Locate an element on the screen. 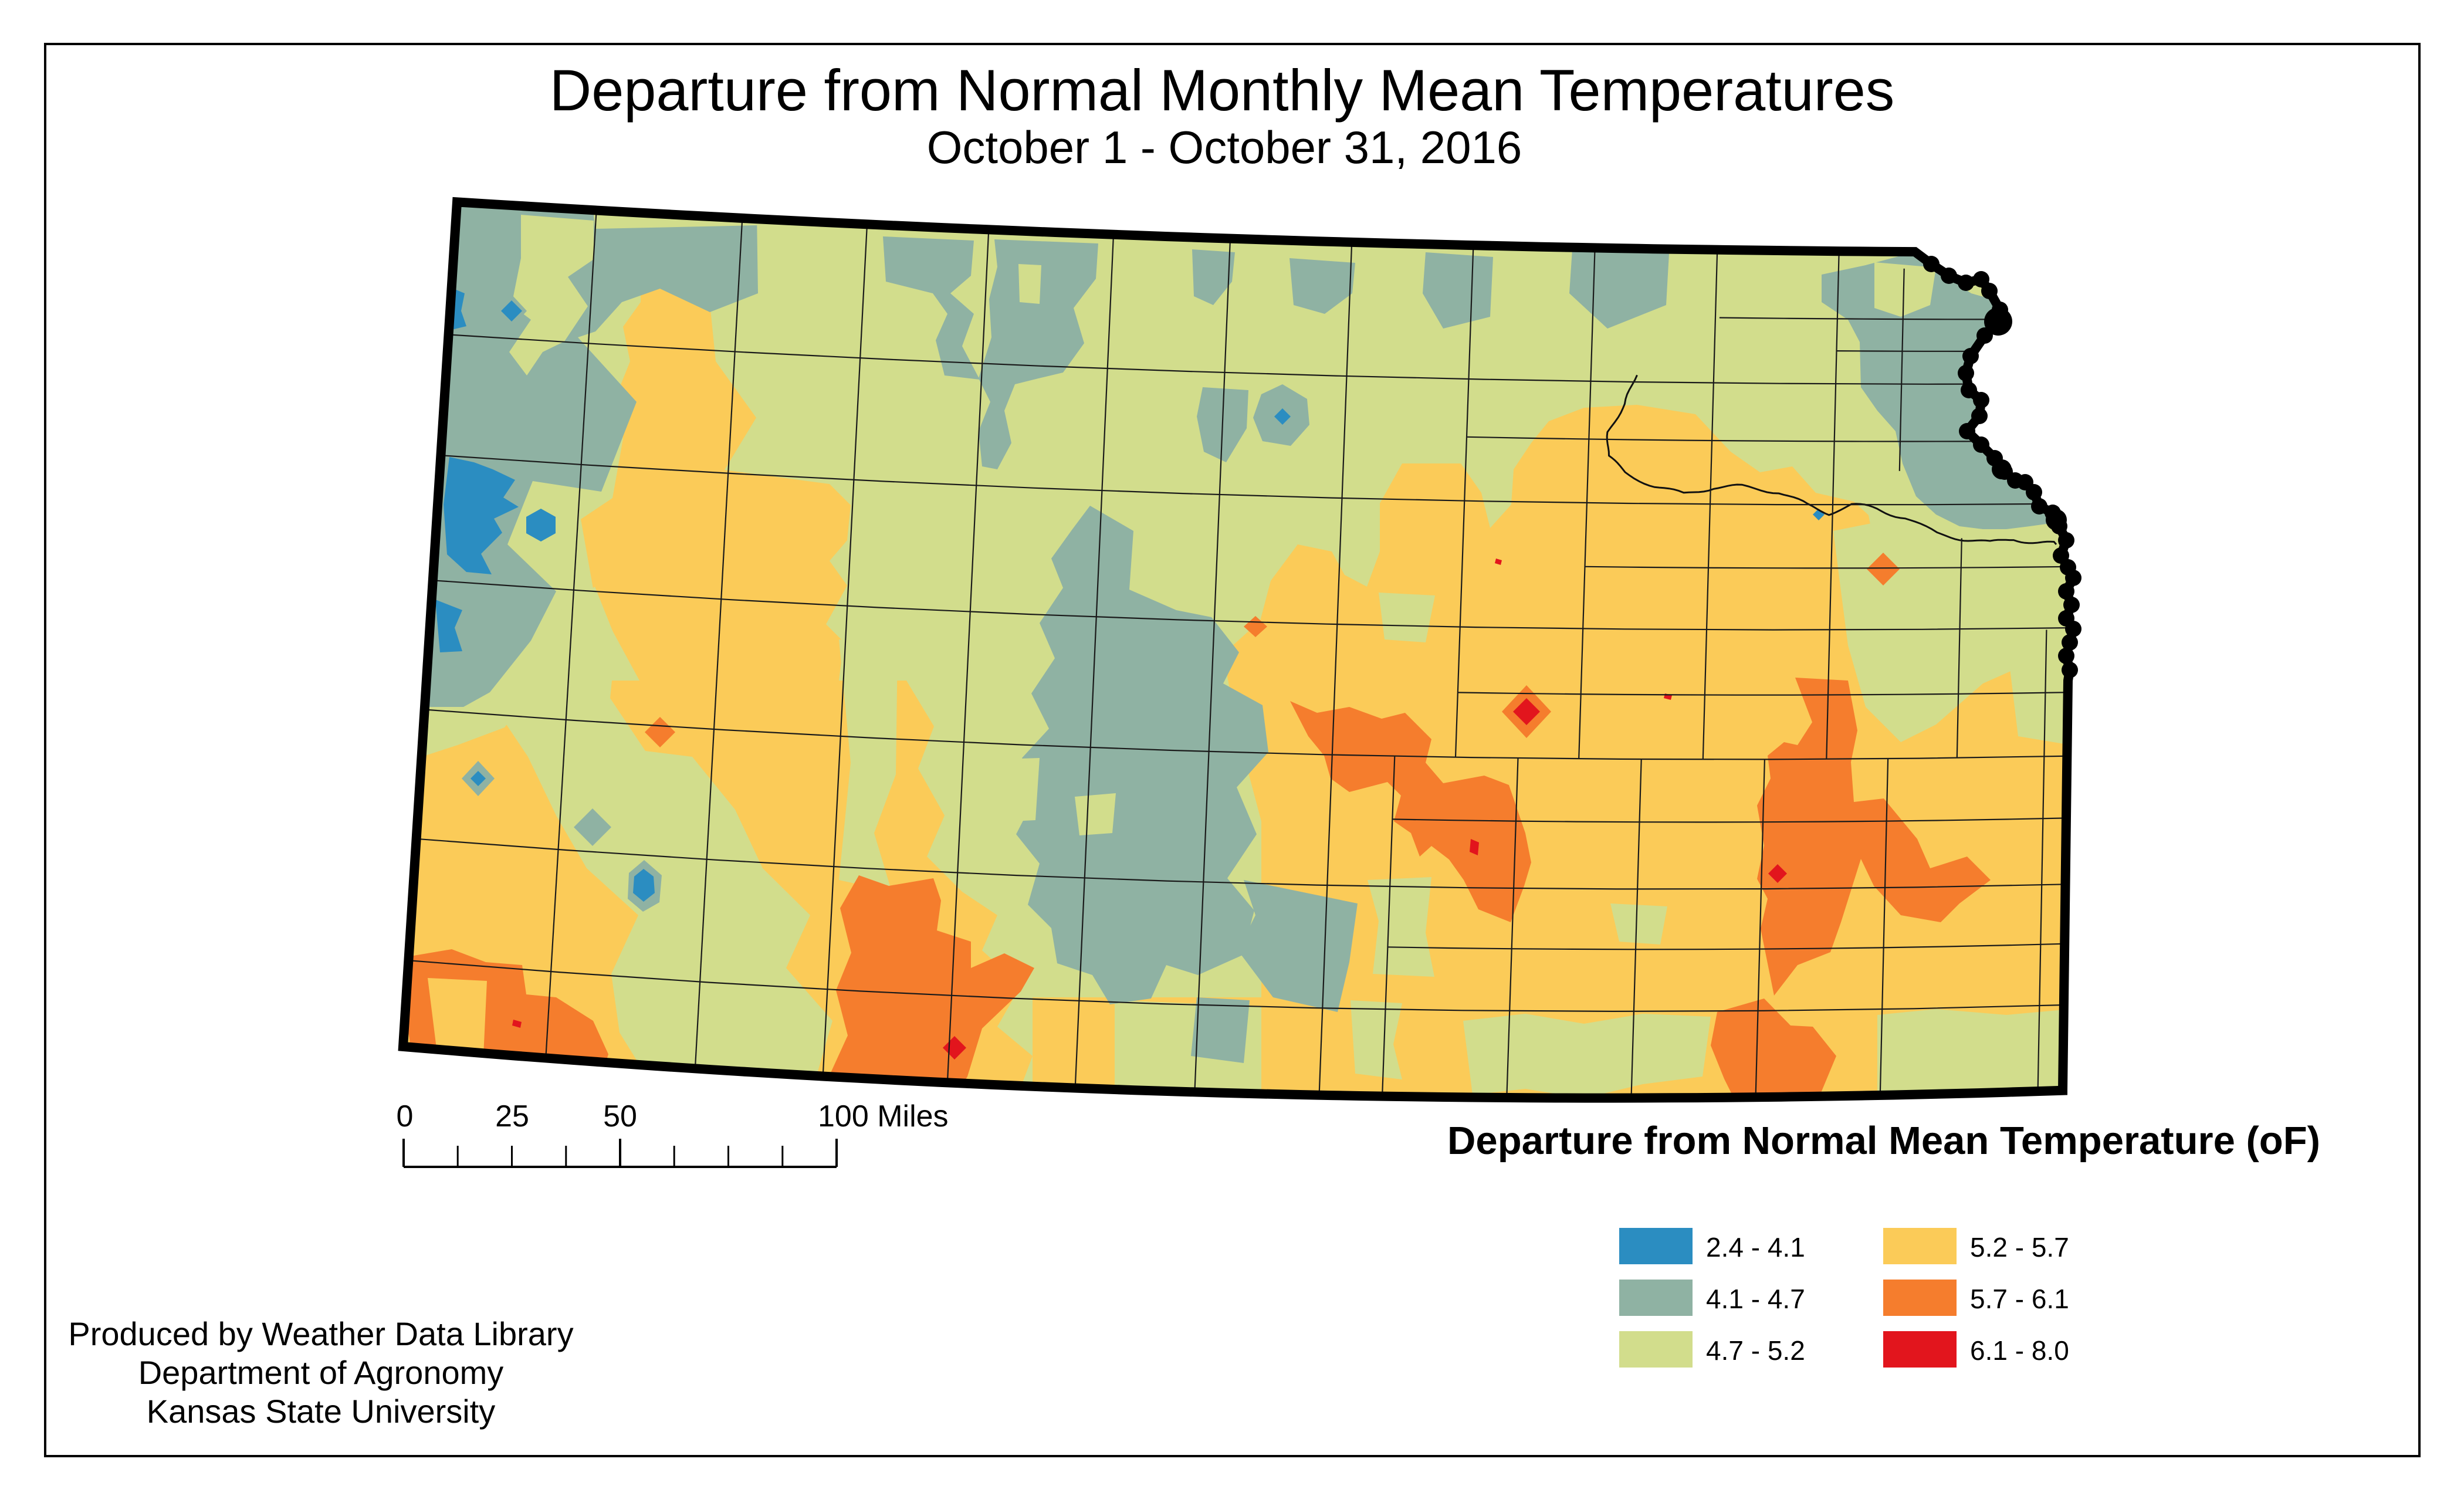  svg-text: 4.7 - 5.2 is located at coordinates (1755, 1350).